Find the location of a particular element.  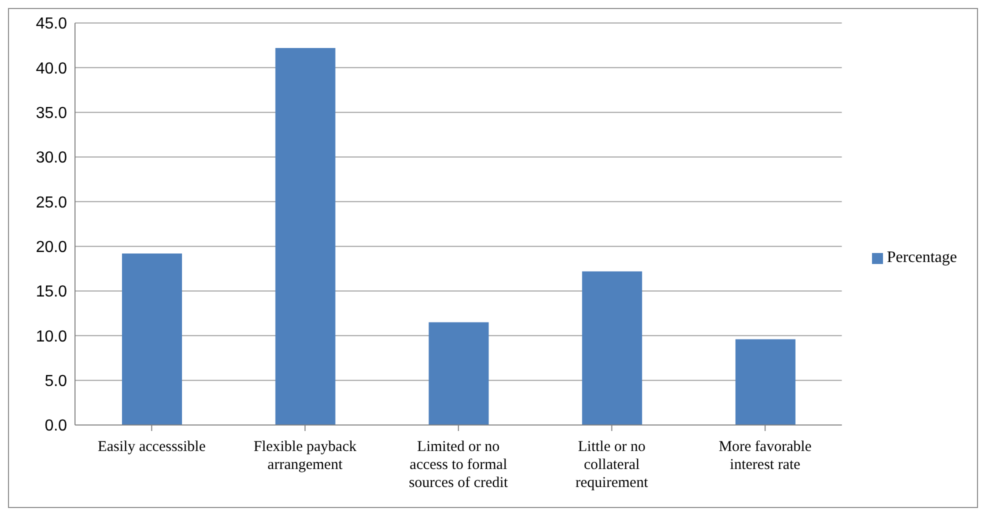

x-tick-label: More favorable interest rate is located at coordinates (765, 456).